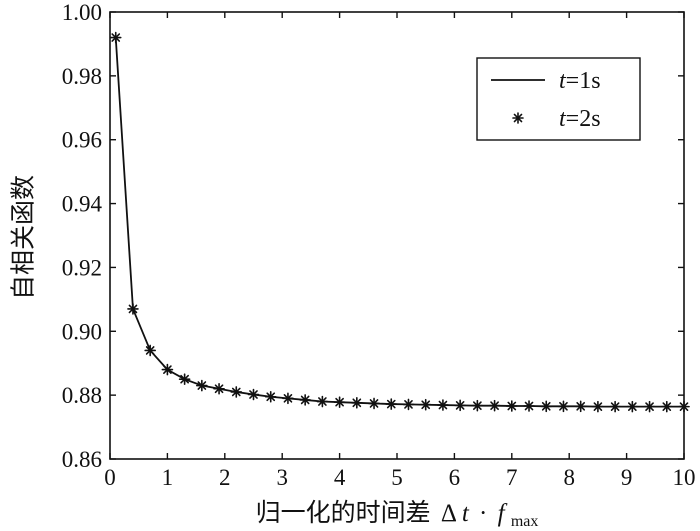 This screenshot has height=531, width=700. I want to click on y-tick-label: 0.98, so click(82, 76).